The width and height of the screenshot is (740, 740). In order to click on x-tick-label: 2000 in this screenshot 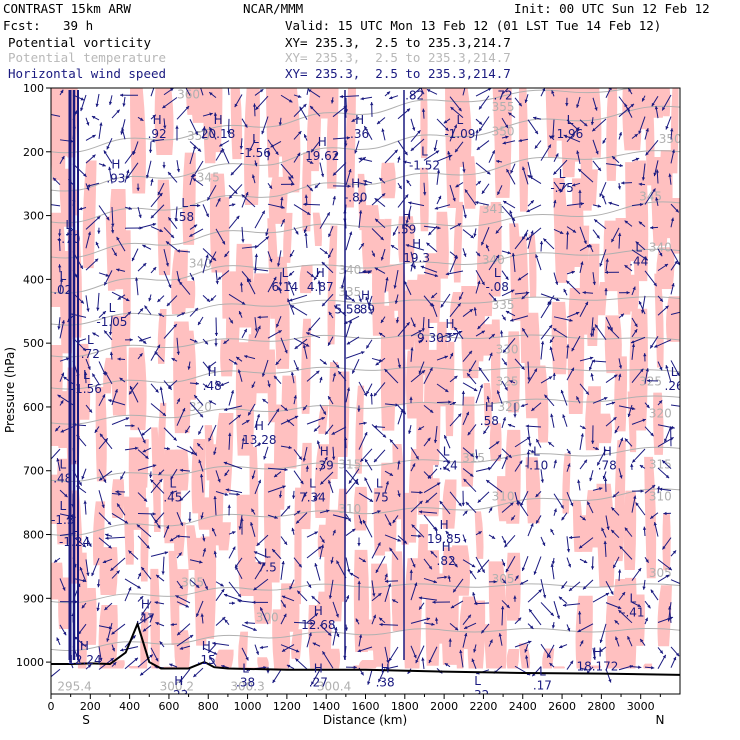, I will do `click(444, 706)`.